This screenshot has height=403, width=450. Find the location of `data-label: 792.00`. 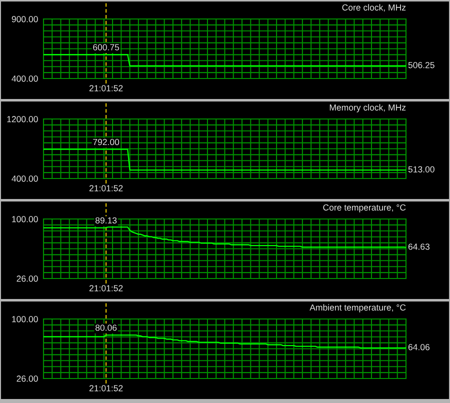

data-label: 792.00 is located at coordinates (106, 142).